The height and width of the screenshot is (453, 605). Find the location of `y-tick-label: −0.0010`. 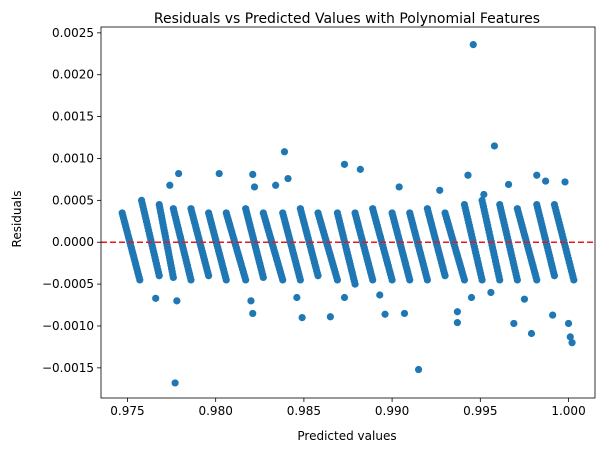

y-tick-label: −0.0010 is located at coordinates (68, 326).